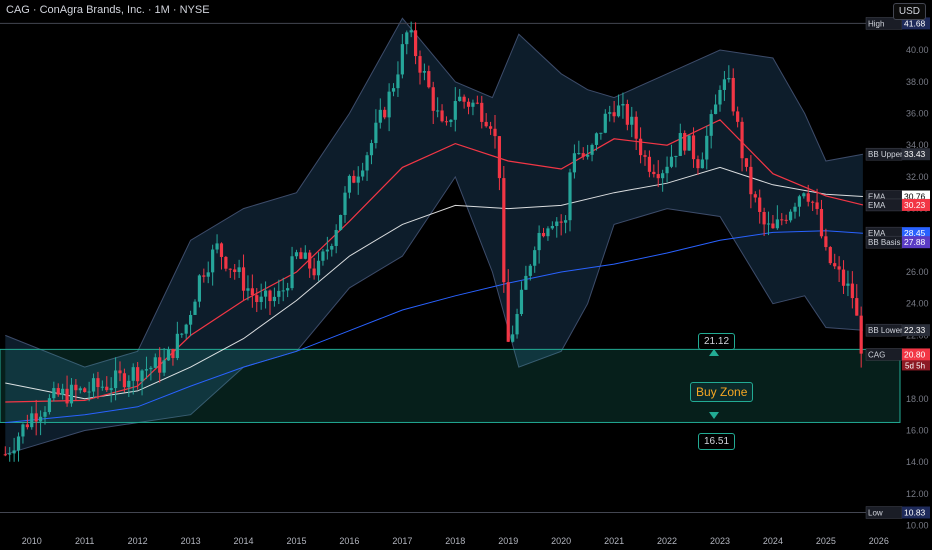  What do you see at coordinates (915, 513) in the screenshot?
I see `price-label-value: 10.83` at bounding box center [915, 513].